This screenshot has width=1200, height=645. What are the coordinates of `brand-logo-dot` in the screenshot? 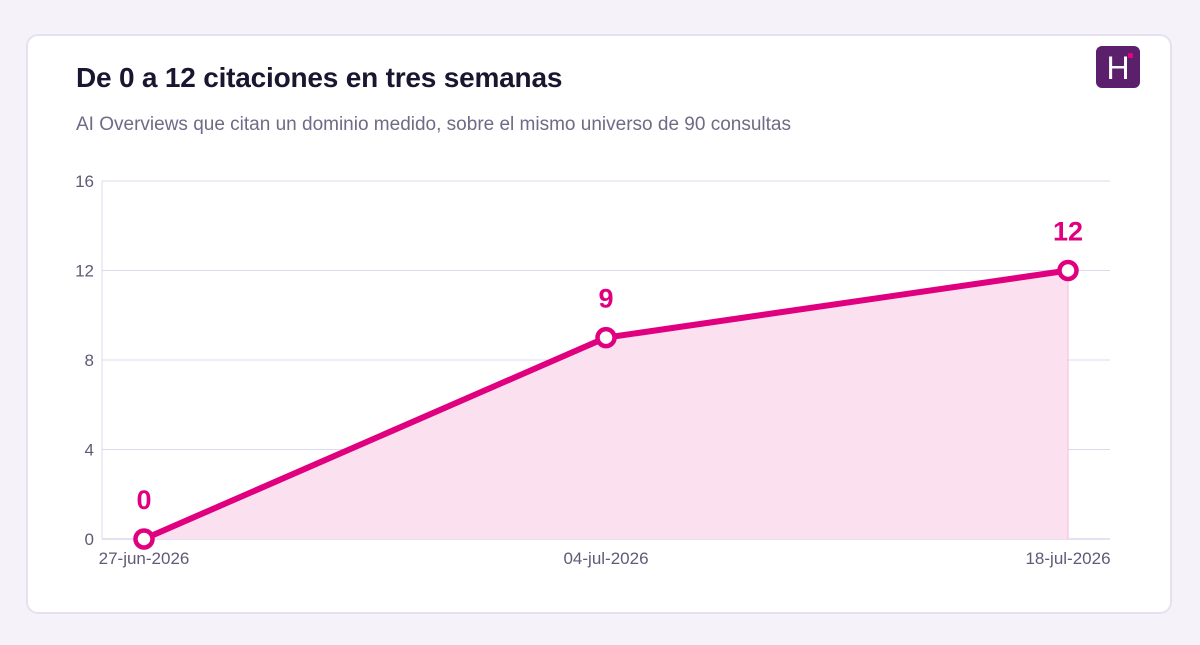 It's located at (1130, 55).